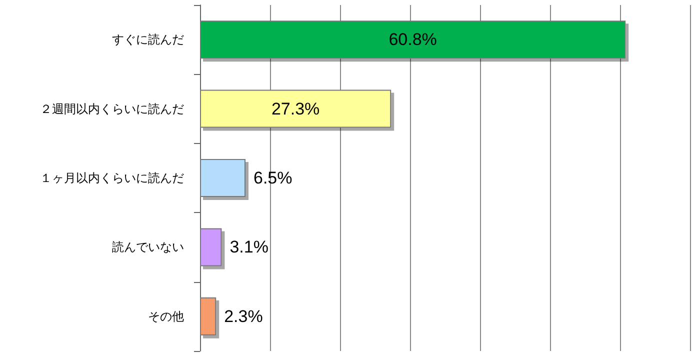  What do you see at coordinates (243, 316) in the screenshot?
I see `data-label: 2.3%` at bounding box center [243, 316].